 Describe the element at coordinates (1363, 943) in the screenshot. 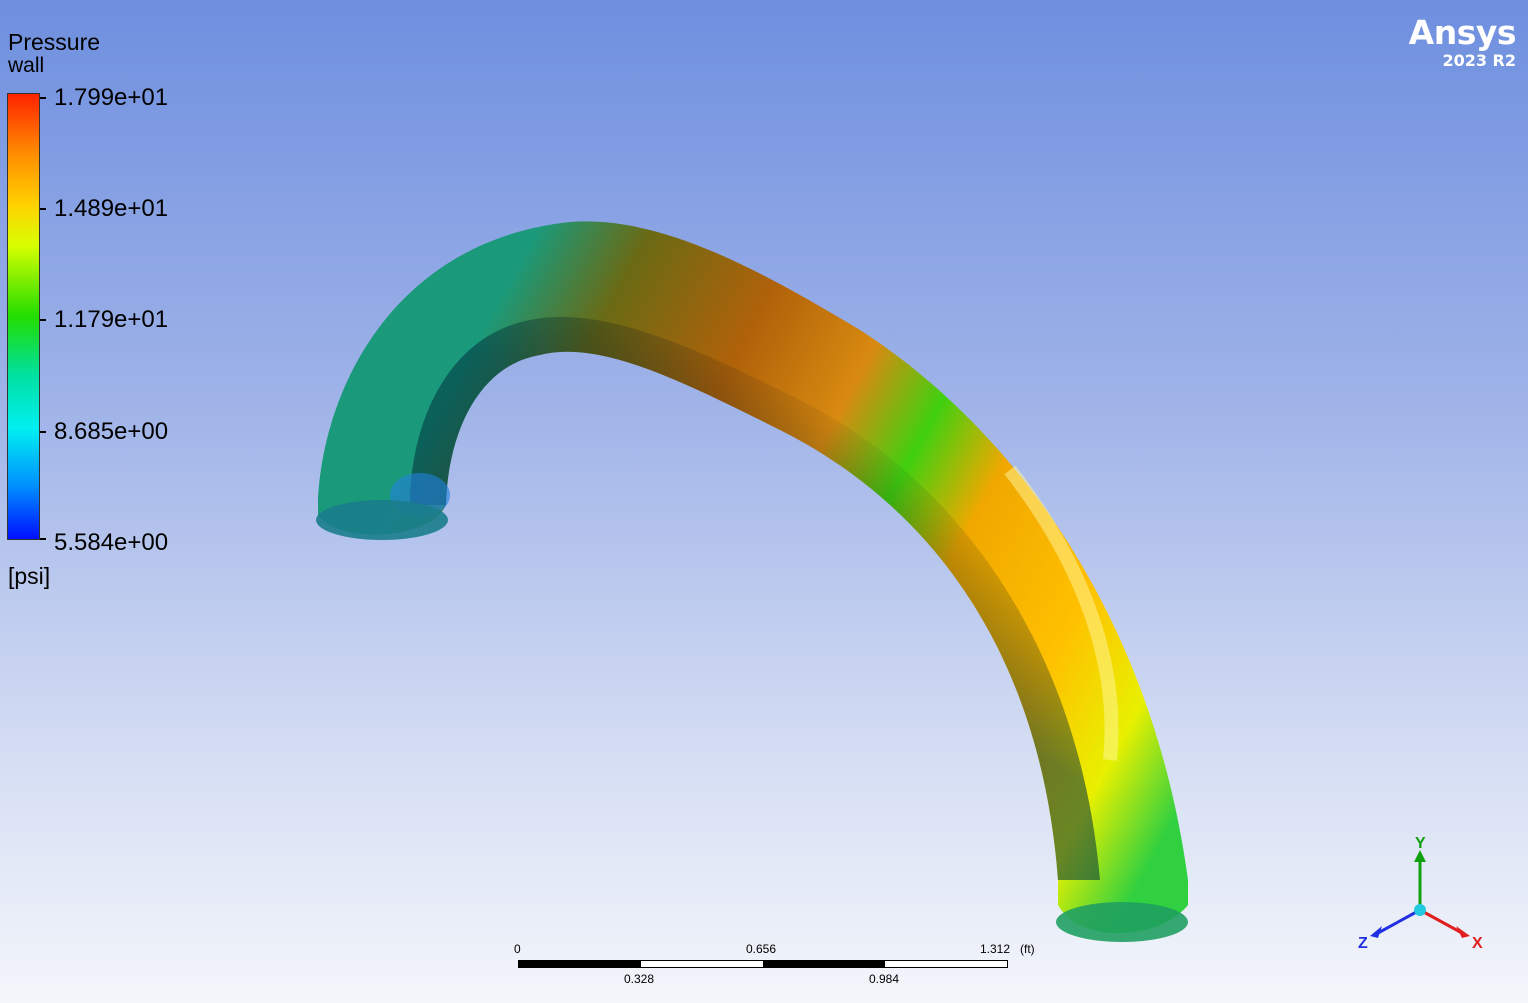

I see `z-axis-label: Z` at that location.